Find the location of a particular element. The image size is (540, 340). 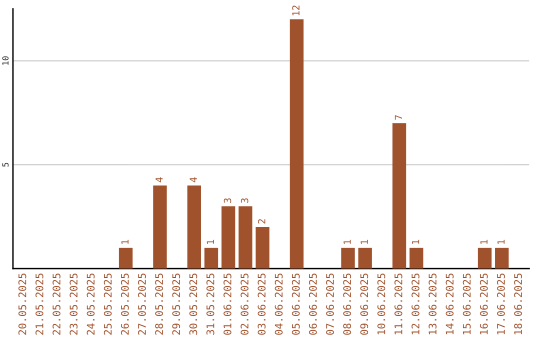

x-tick-label: 24.05.2025 is located at coordinates (90, 304).